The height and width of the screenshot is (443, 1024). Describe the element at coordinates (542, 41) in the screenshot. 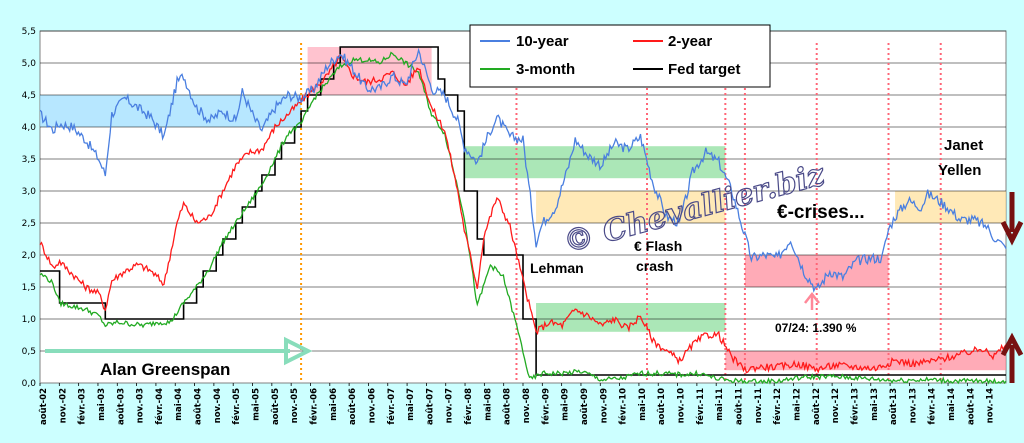

I see `legend-label-10-year: 10-year` at that location.